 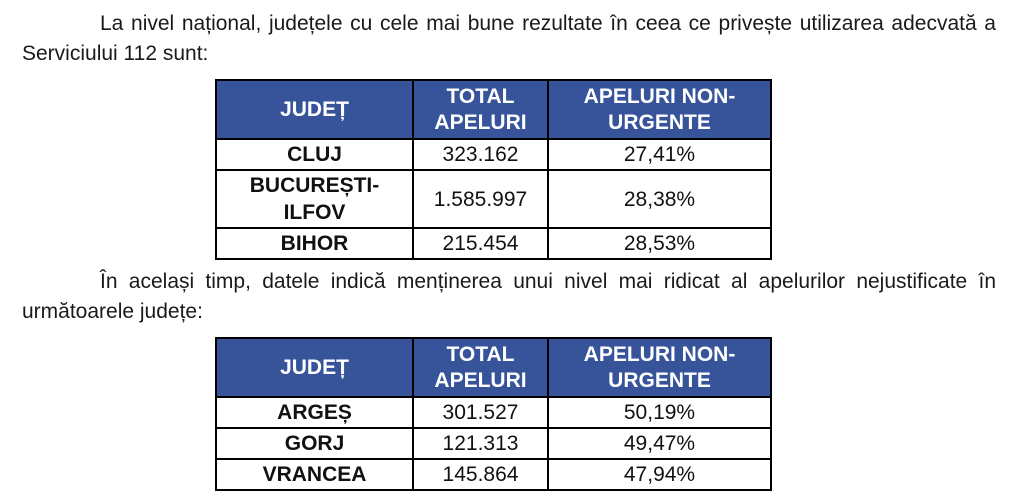 I want to click on non-urgent-calls-percent: 49,47%, so click(x=659, y=443).